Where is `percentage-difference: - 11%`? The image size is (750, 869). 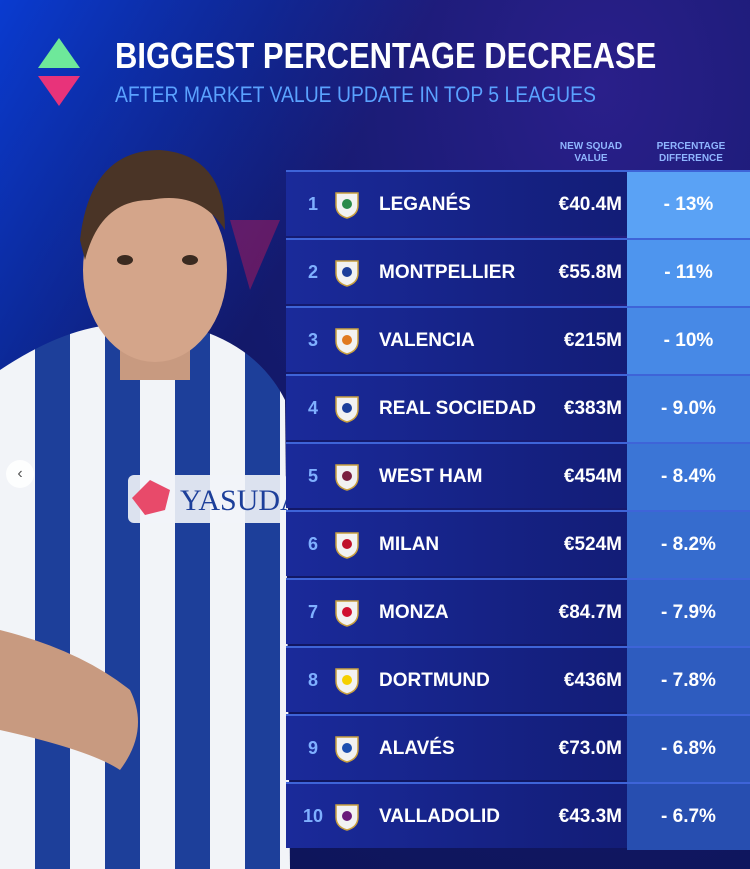
percentage-difference: - 11% is located at coordinates (688, 273).